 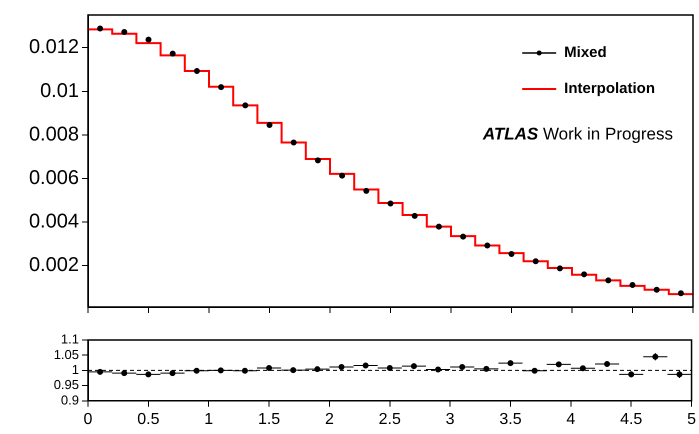 What do you see at coordinates (389, 419) in the screenshot?
I see `x-tick-label: 2.5` at bounding box center [389, 419].